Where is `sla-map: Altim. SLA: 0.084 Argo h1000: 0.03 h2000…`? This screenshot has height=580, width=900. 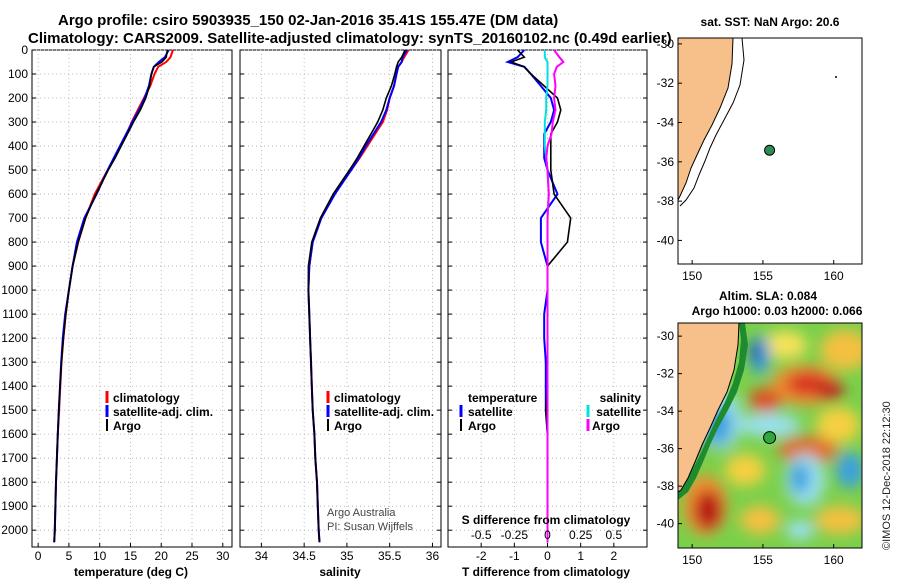
sla-map: Altim. SLA: 0.084 Argo h1000: 0.03 h2000… is located at coordinates (760, 428).